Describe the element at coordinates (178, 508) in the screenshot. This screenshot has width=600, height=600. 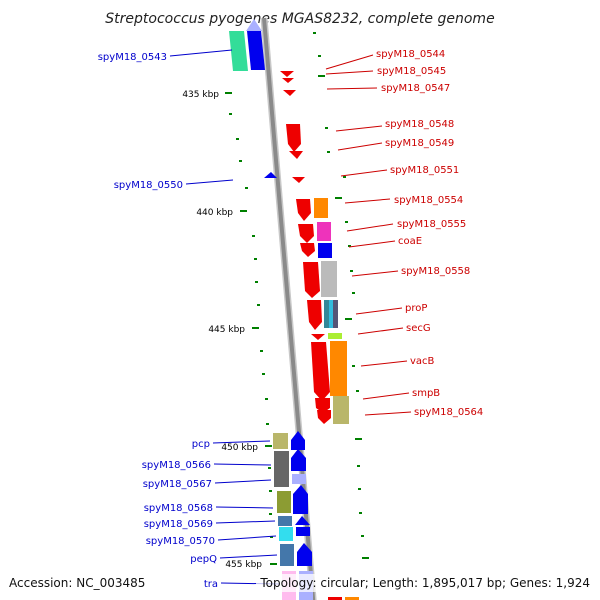
I see `gene-label-spyM18_0568: spyM18_0568` at that location.